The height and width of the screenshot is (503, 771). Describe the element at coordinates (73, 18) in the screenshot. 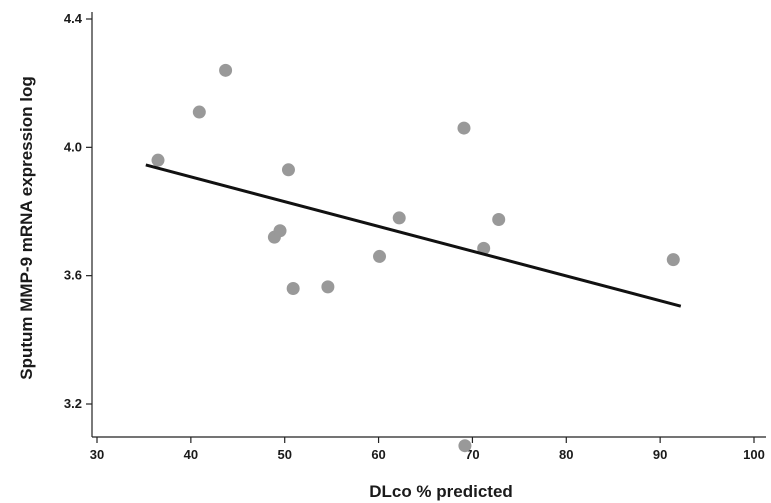

I see `y-tick-label: 4.4` at that location.